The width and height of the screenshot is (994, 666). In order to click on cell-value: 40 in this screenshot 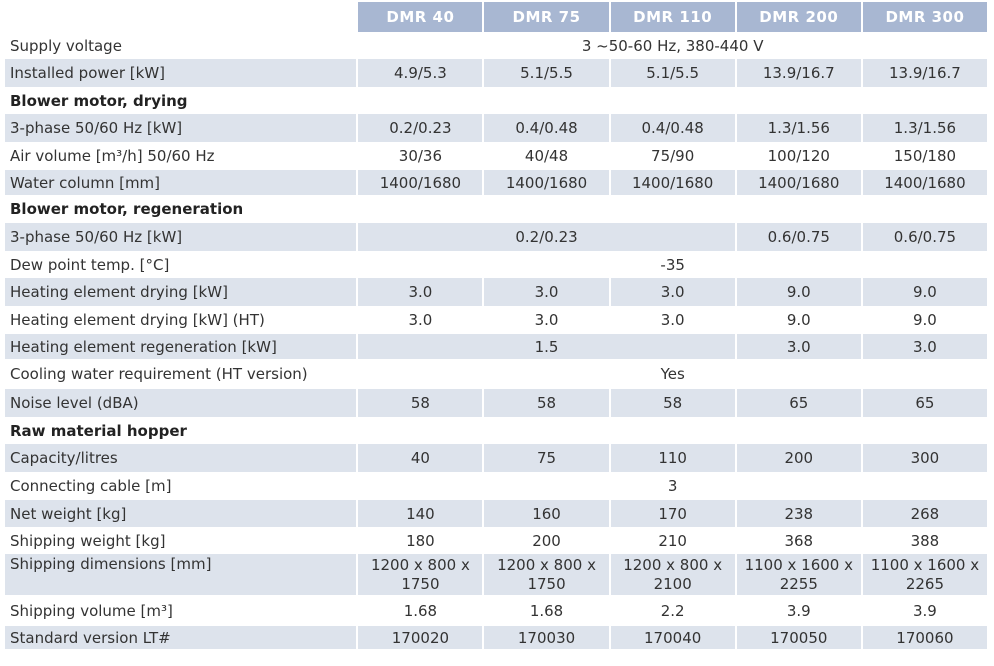, I will do `click(419, 458)`.